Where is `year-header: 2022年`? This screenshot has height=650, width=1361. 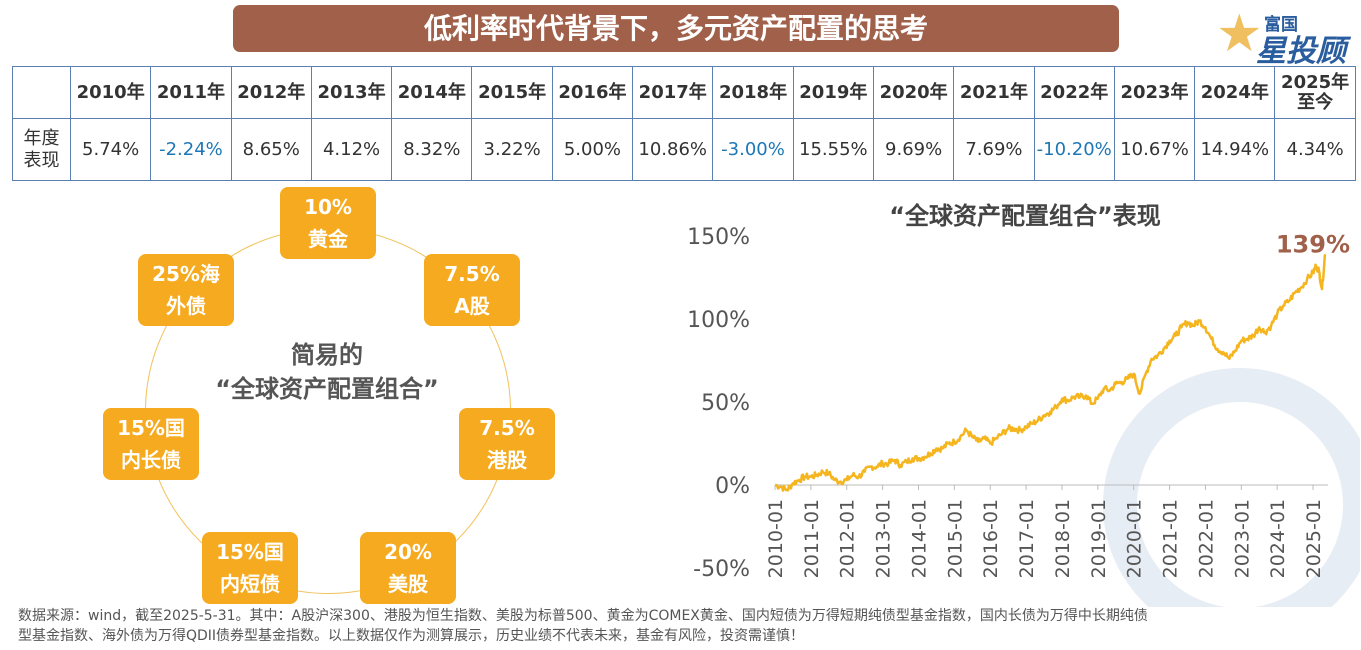
year-header: 2022年 is located at coordinates (1074, 92).